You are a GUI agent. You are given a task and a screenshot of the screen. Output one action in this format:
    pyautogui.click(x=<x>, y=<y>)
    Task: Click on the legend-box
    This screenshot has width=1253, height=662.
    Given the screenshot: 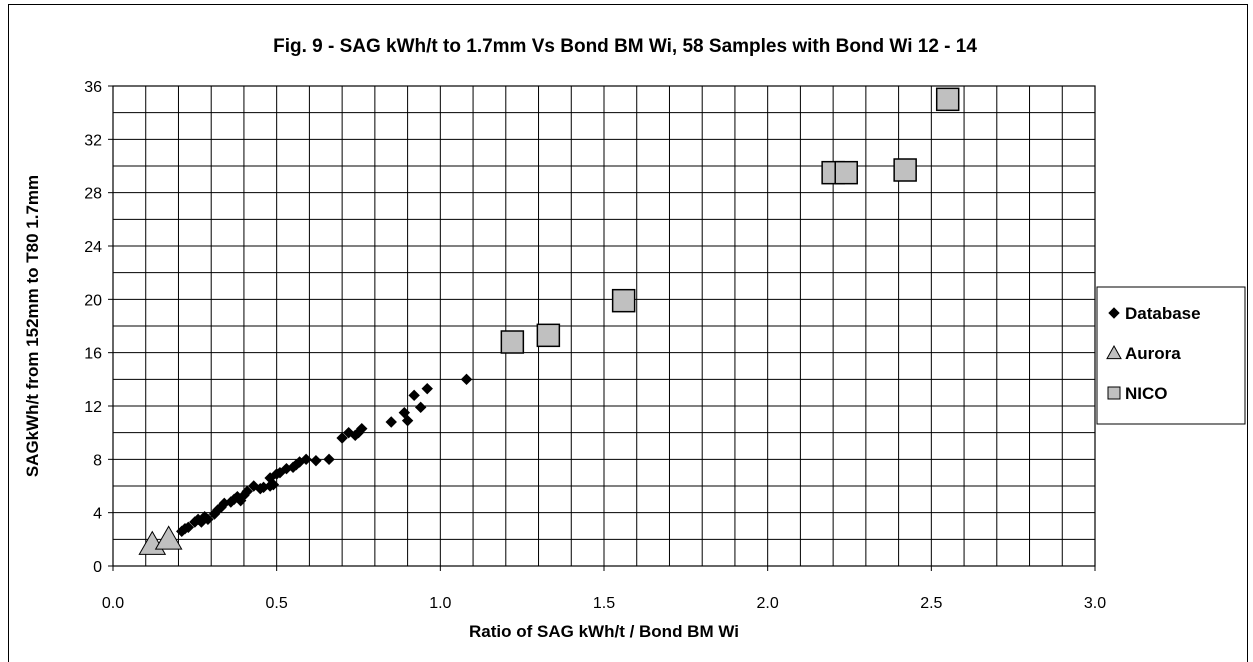 What is the action you would take?
    pyautogui.click(x=1171, y=355)
    